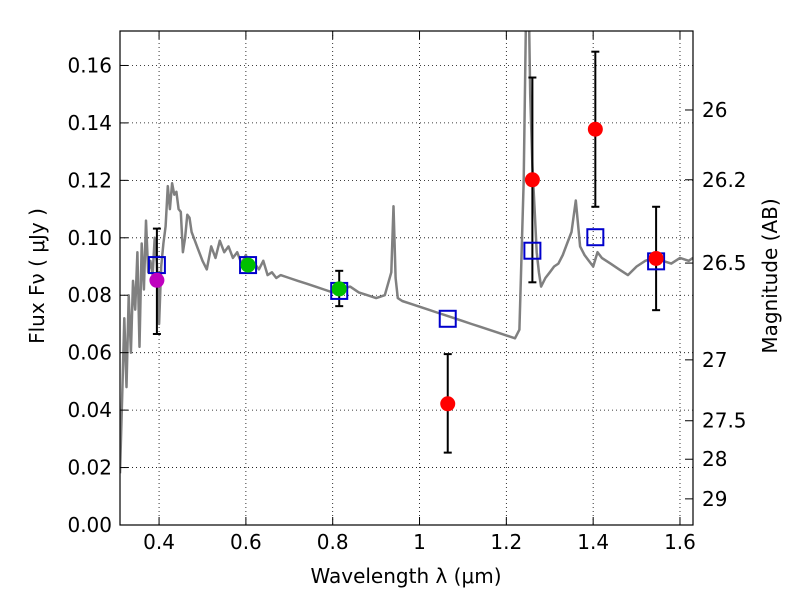  I want to click on y2-tick-label: 27, so click(714, 360).